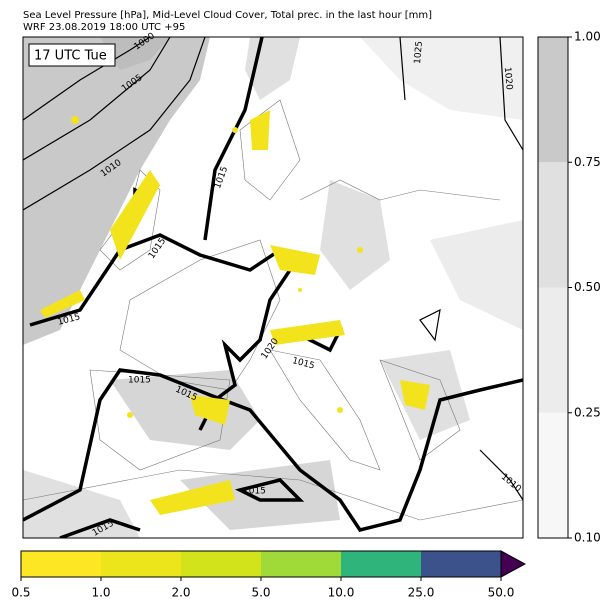 Image resolution: width=613 pixels, height=610 pixels. I want to click on tick-label: 0.10, so click(587, 538).